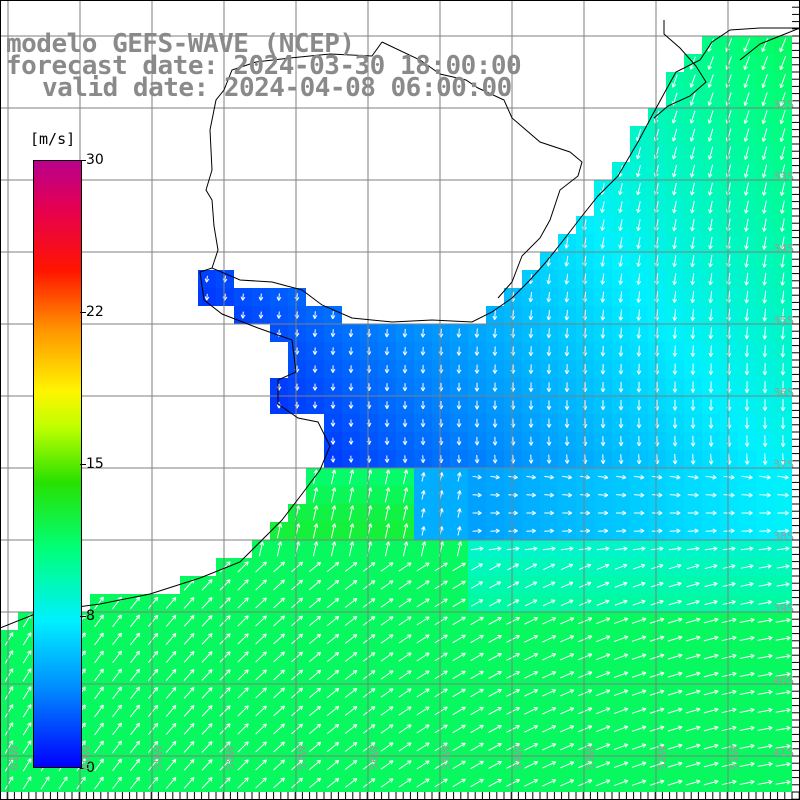  Describe the element at coordinates (90, 616) in the screenshot. I see `colorbar-label: 8` at that location.